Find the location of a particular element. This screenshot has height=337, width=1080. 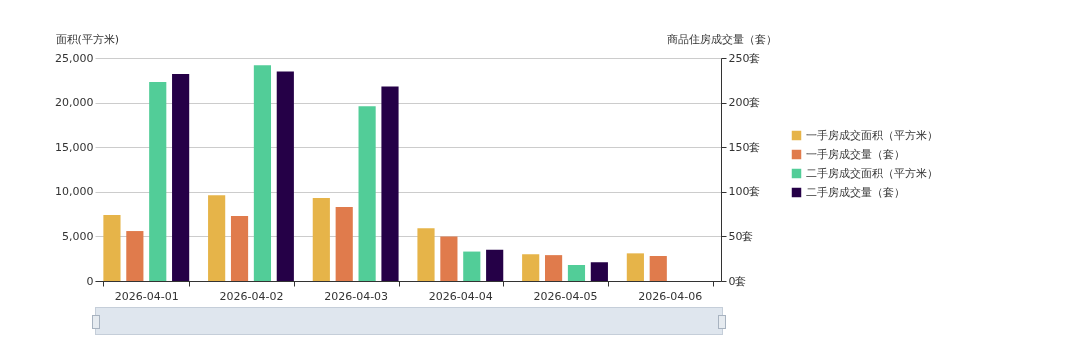

y-tick-label: 20,000 is located at coordinates (74, 103).